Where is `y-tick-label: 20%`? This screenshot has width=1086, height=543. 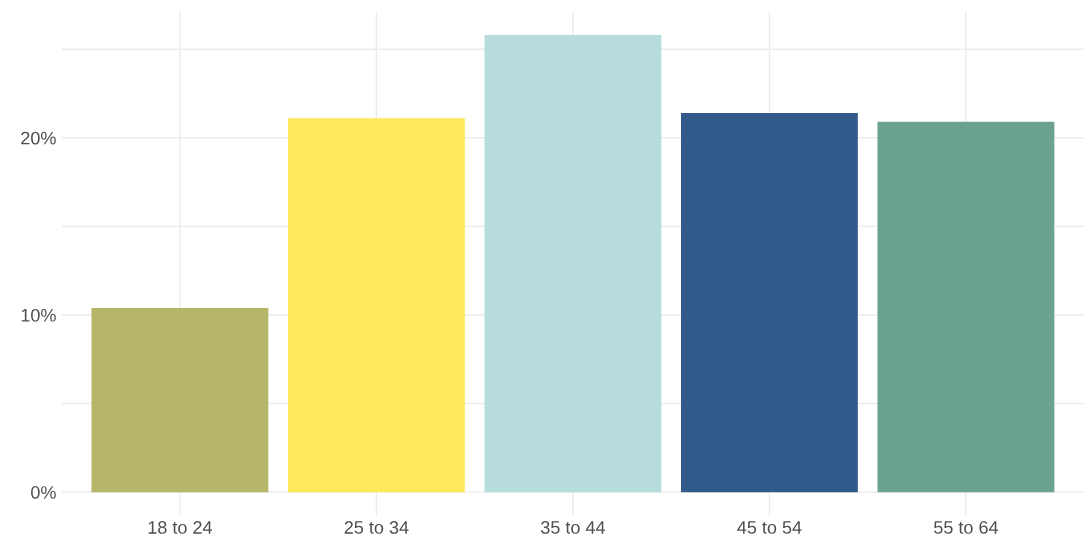 y-tick-label: 20% is located at coordinates (38, 138).